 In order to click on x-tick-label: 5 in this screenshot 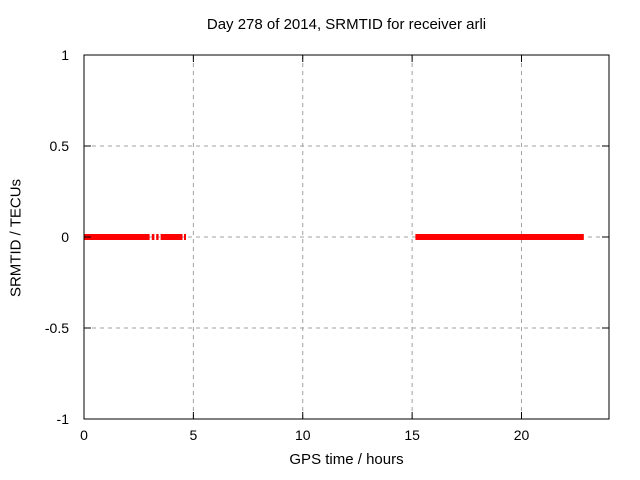, I will do `click(193, 435)`.